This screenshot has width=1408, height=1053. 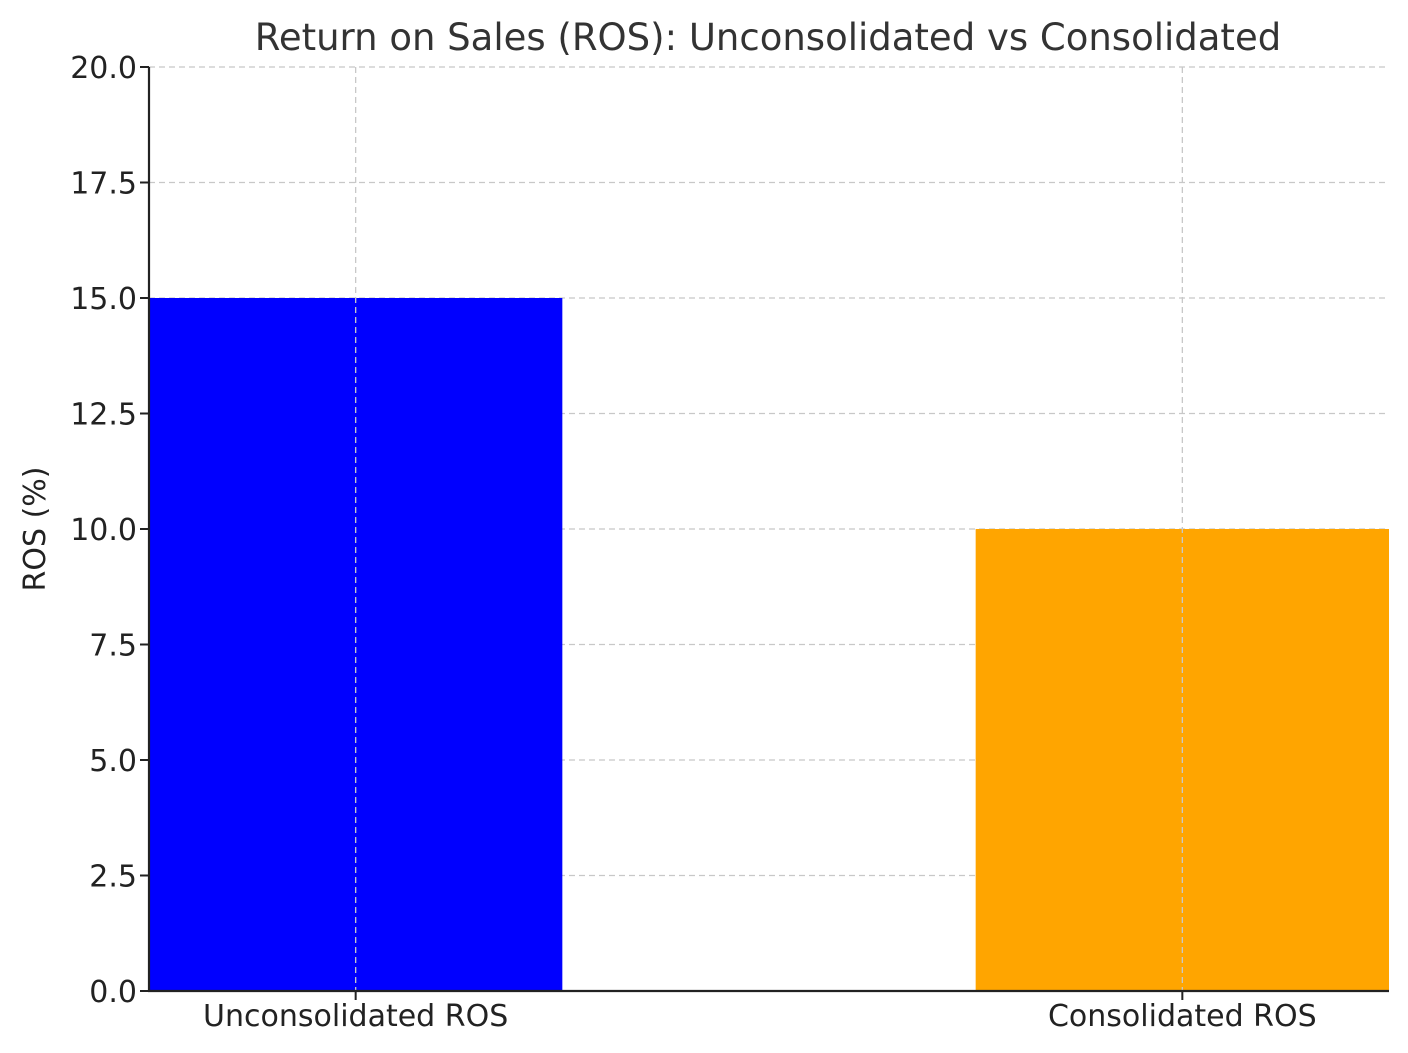 What do you see at coordinates (35, 529) in the screenshot?
I see `y-axis-label: ROS (%)` at bounding box center [35, 529].